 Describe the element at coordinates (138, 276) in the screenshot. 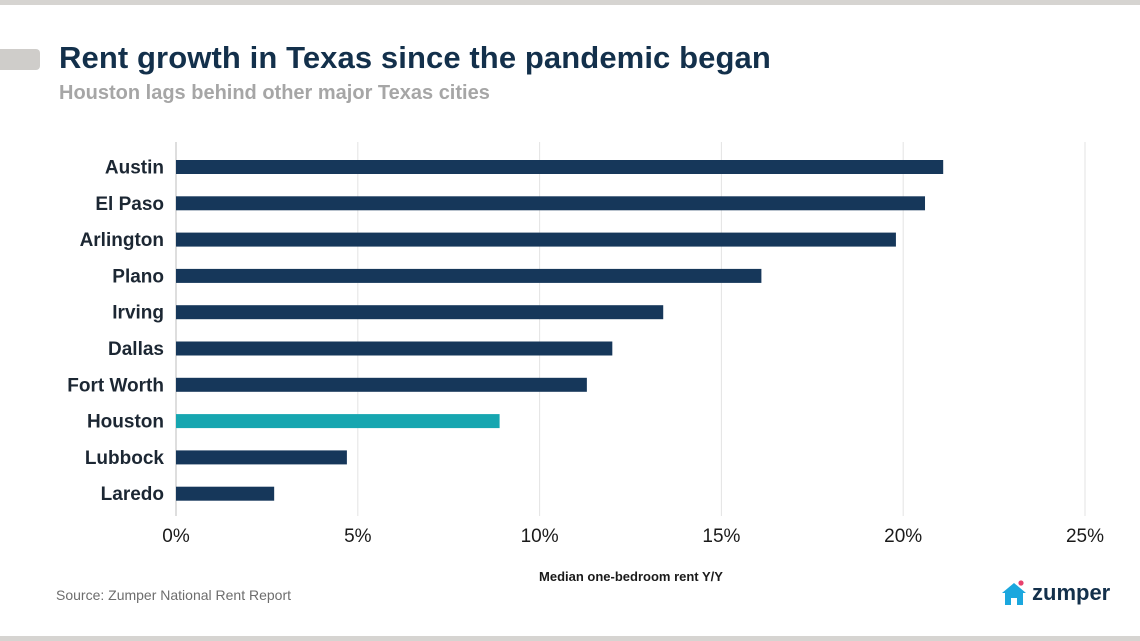

I see `category-label: Plano` at that location.